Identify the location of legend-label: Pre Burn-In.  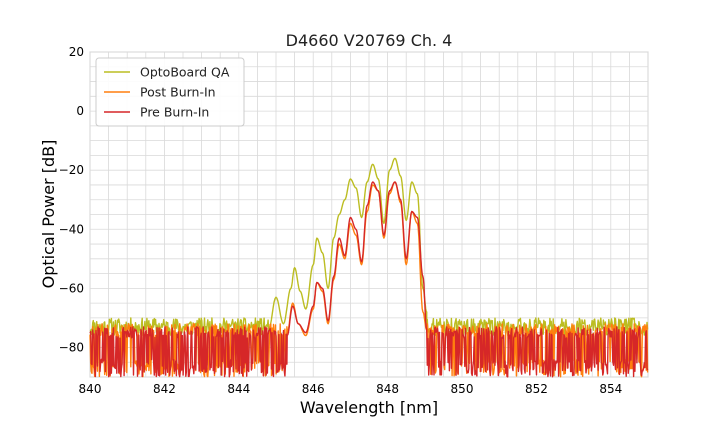
(174, 112).